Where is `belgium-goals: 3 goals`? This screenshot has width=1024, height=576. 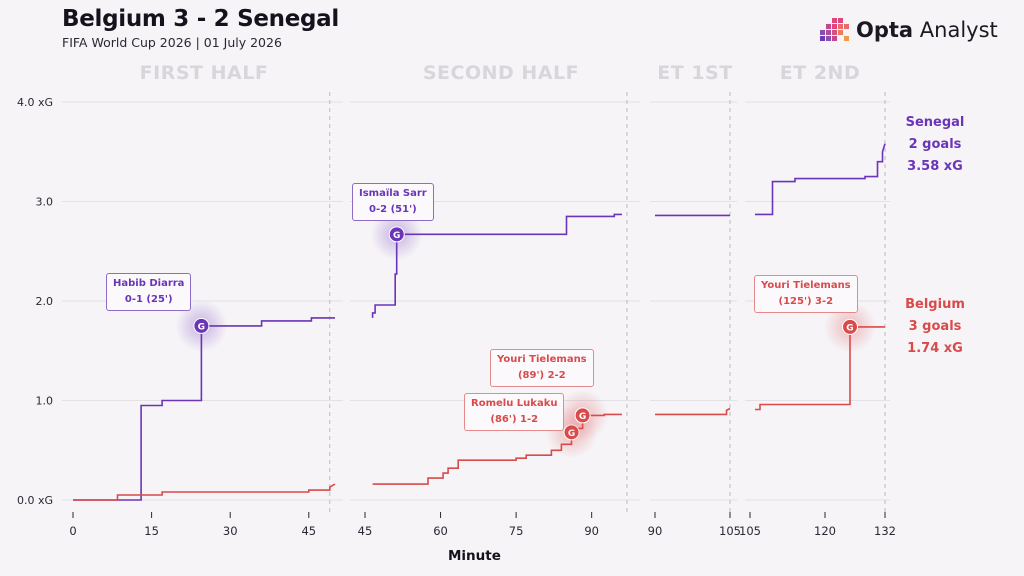
belgium-goals: 3 goals is located at coordinates (935, 326).